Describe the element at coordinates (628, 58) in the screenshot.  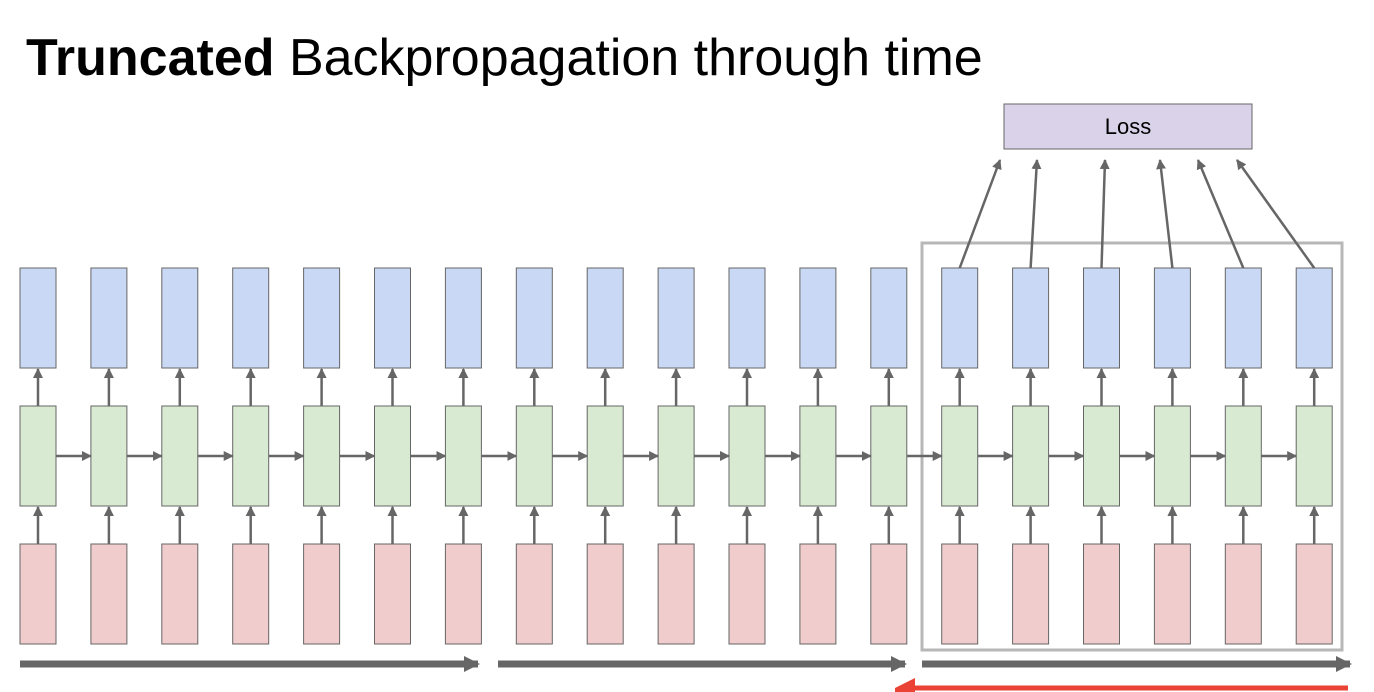
I see `title-rest: Backpropagation through time` at that location.